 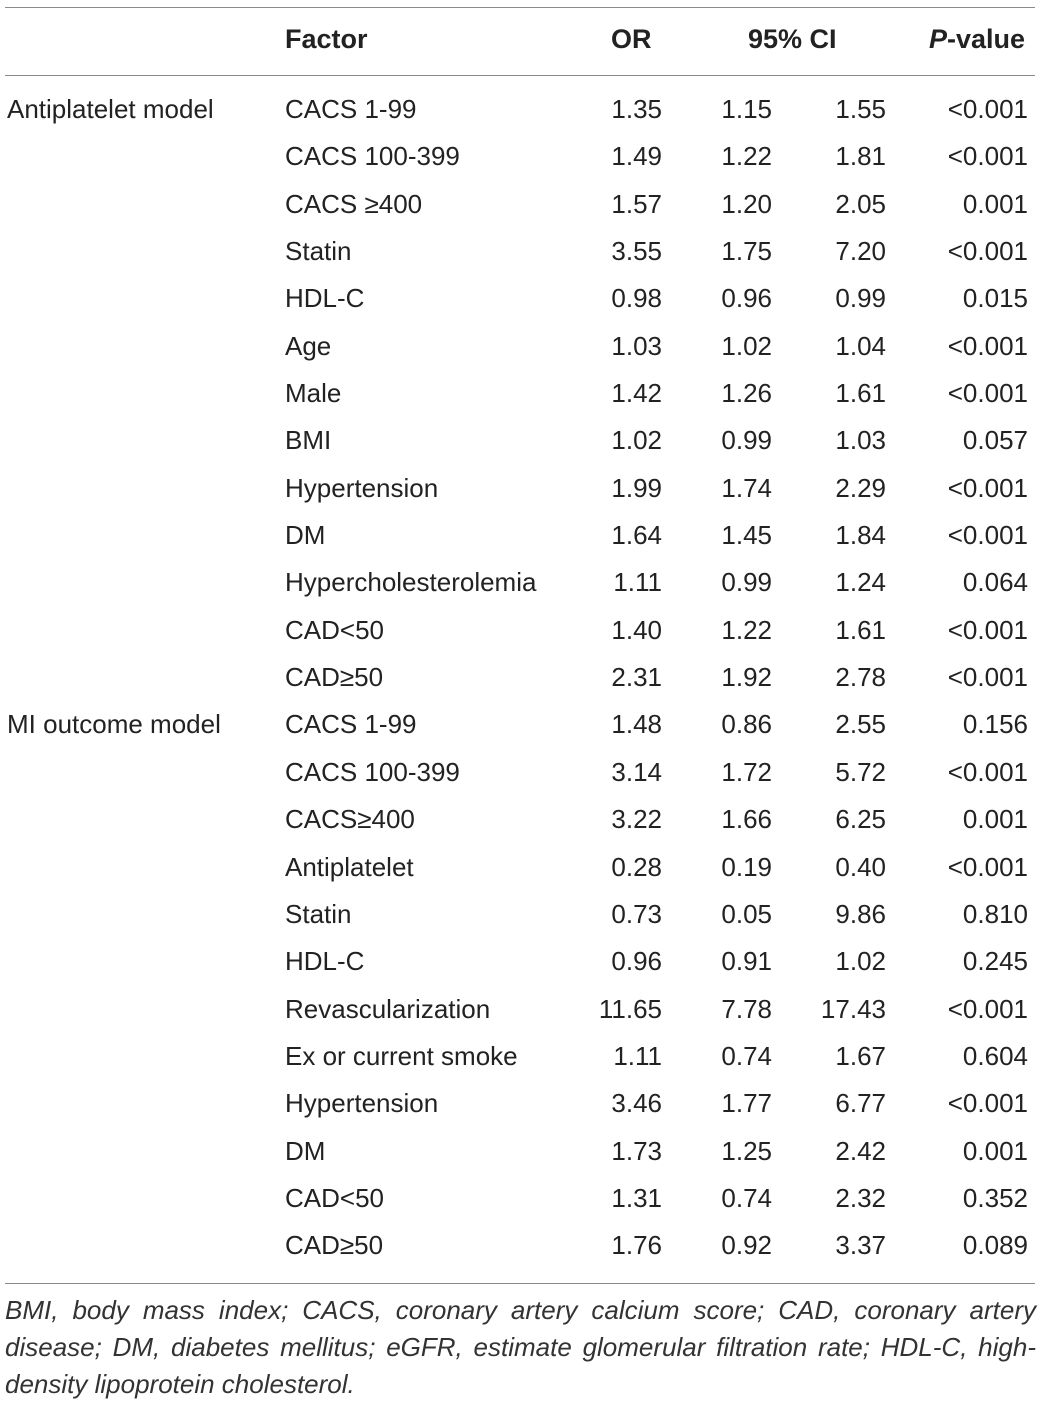 What do you see at coordinates (636, 203) in the screenshot?
I see `row-or: 1.57` at bounding box center [636, 203].